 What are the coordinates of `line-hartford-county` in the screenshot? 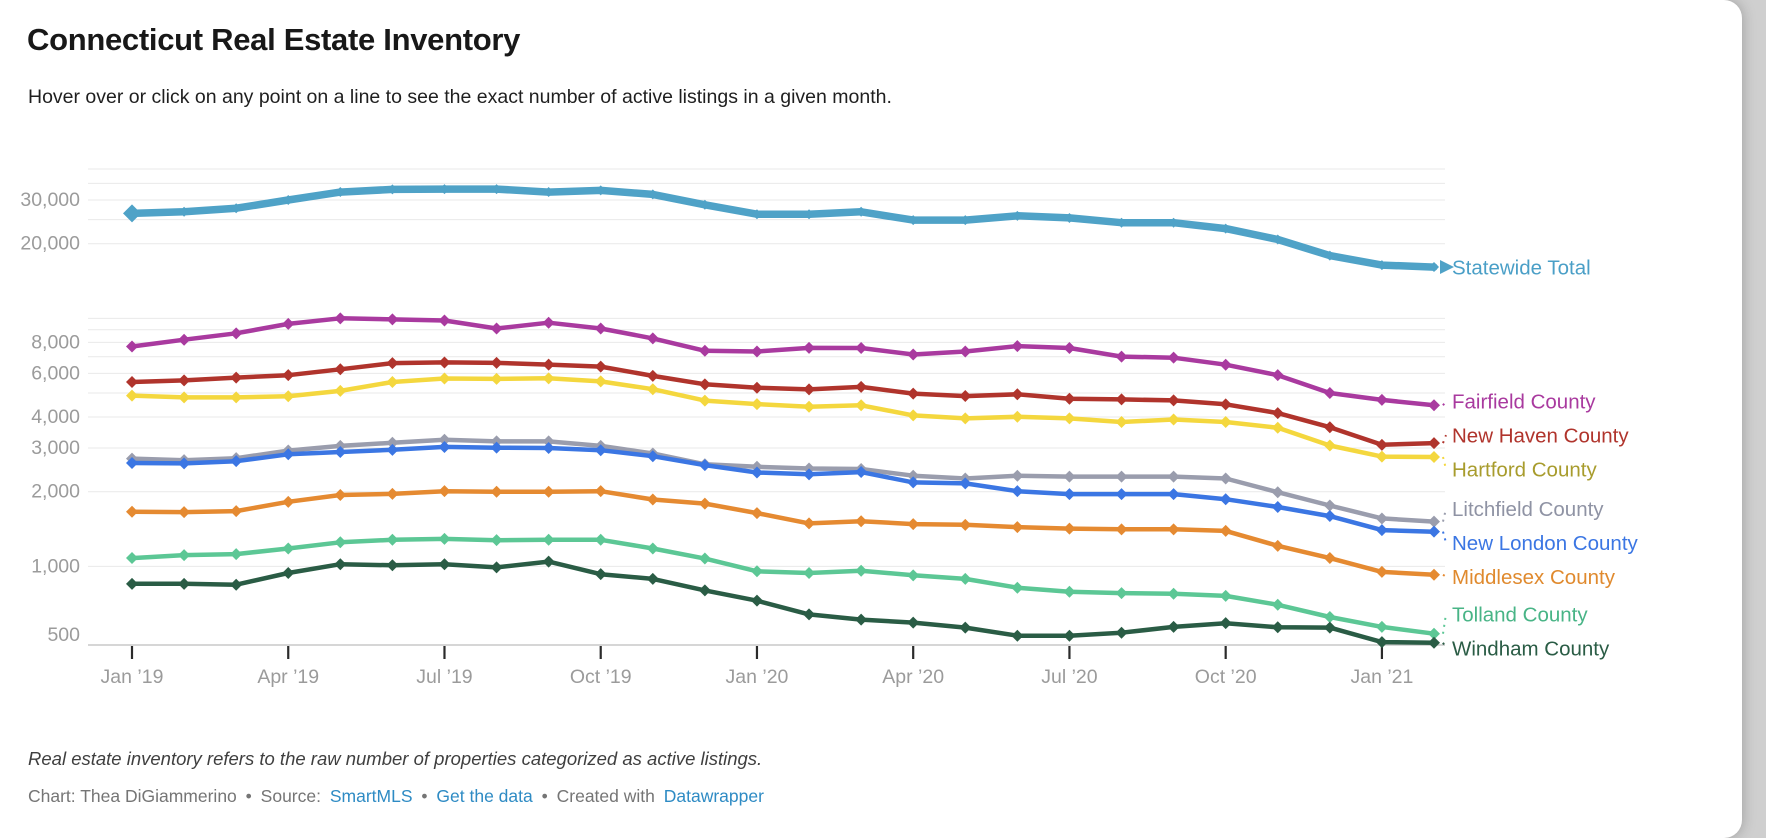 It's located at (783, 418).